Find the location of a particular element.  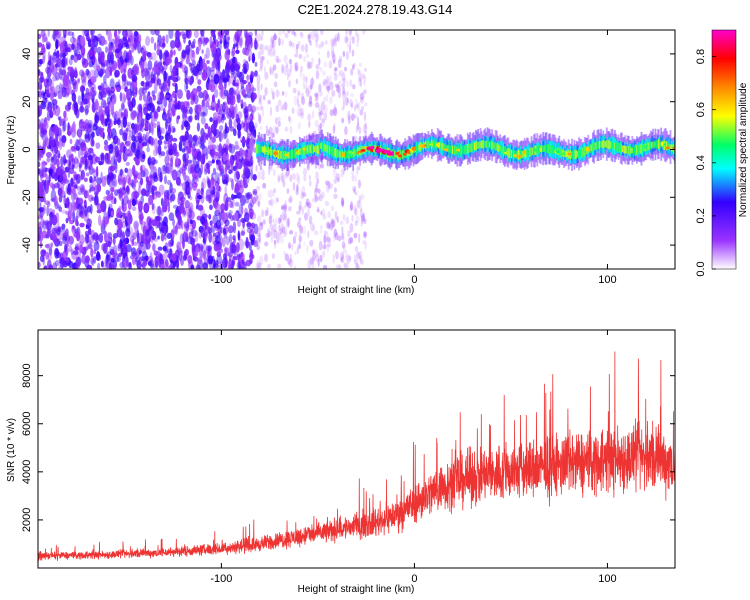

x-tick-label: 0 is located at coordinates (414, 280).